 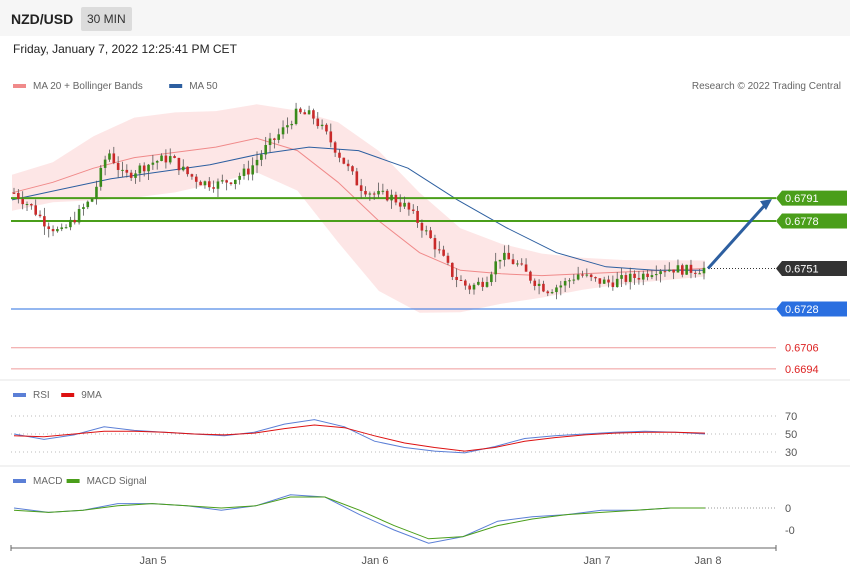 What do you see at coordinates (106, 19) in the screenshot?
I see `timeframe-badge: 30 MIN` at bounding box center [106, 19].